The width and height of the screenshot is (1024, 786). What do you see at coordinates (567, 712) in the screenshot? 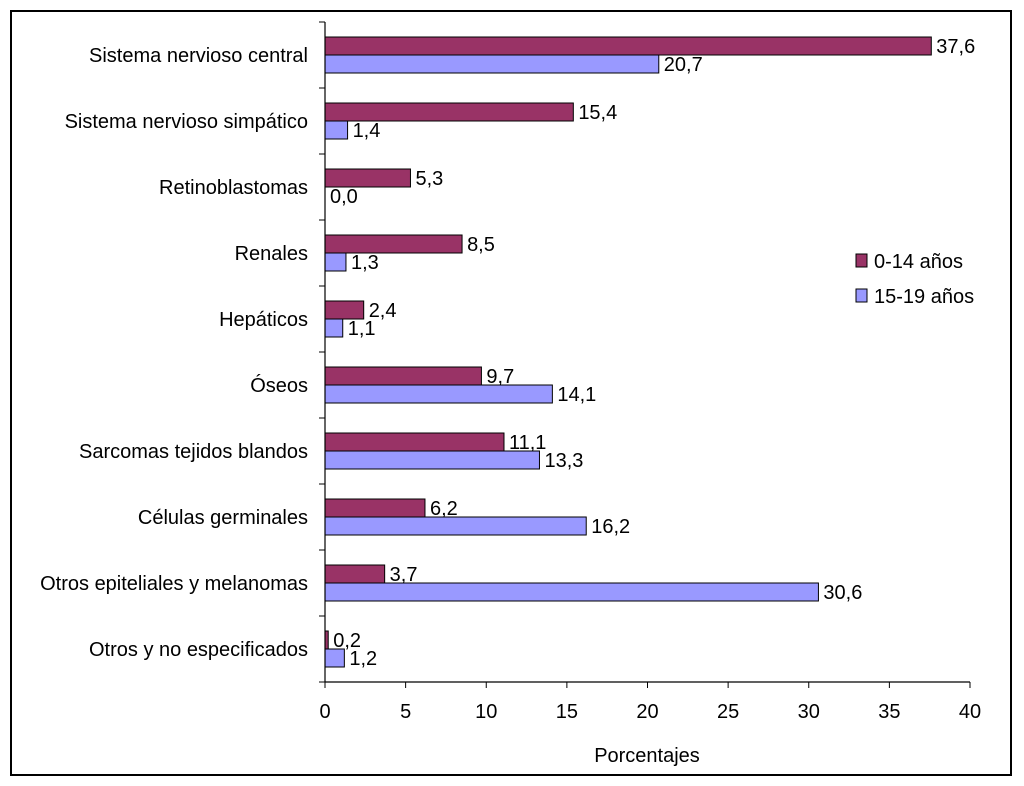
I see `x-tick-label: 15` at bounding box center [567, 712].